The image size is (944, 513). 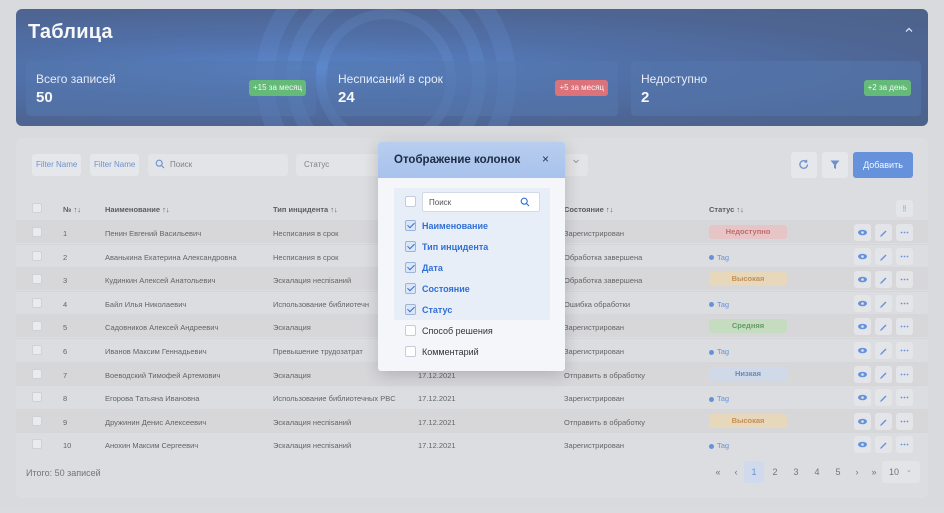 I want to click on status-select: Статус, so click(x=341, y=165).